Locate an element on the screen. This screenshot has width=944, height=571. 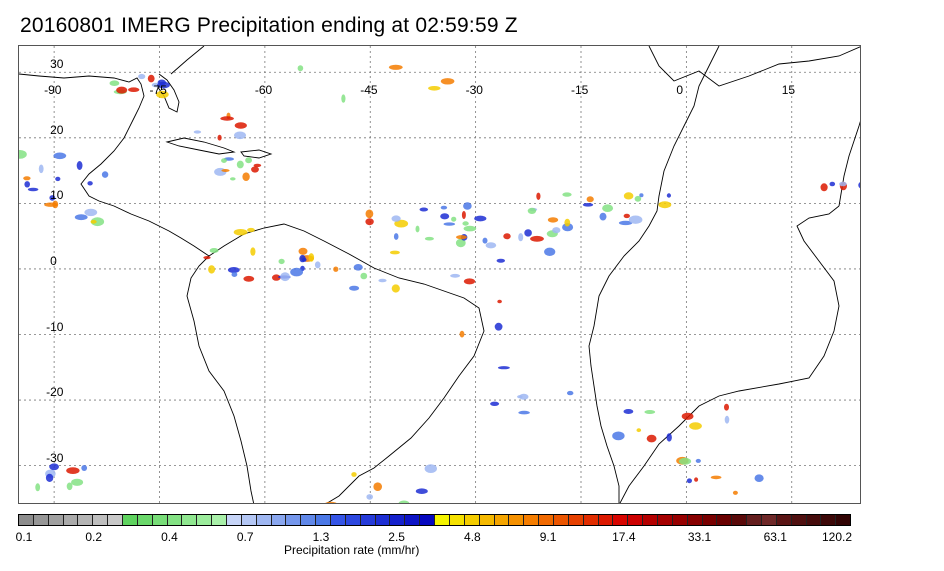
colorbar-tick-label: 0.2 is located at coordinates (94, 537).